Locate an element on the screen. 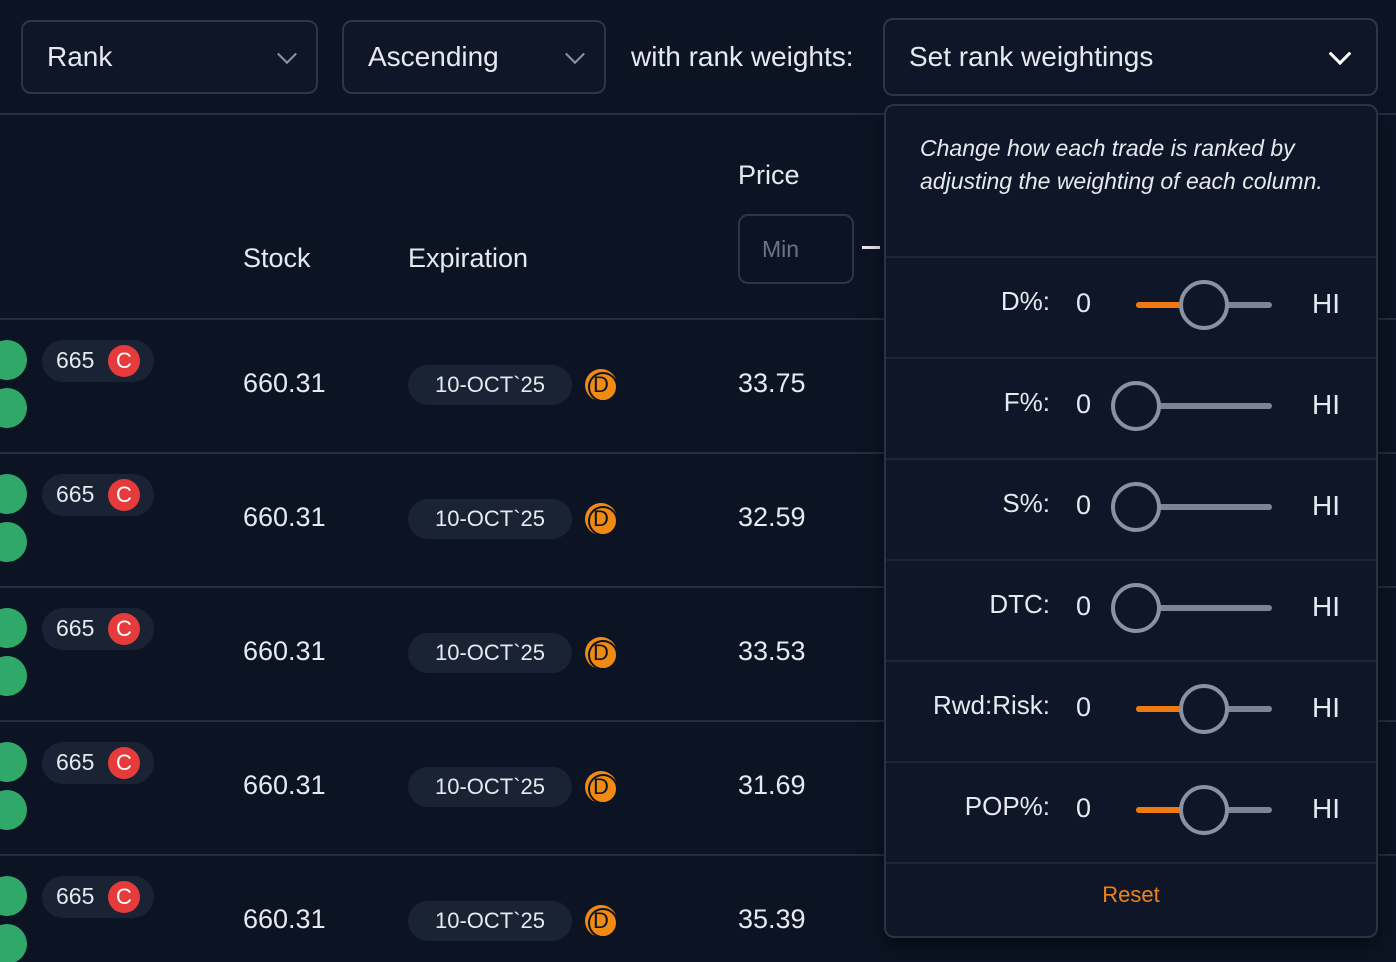 The width and height of the screenshot is (1396, 962). table-row: 665 C 660.31 10-OCT`25 D 32.59 is located at coordinates (698, 519).